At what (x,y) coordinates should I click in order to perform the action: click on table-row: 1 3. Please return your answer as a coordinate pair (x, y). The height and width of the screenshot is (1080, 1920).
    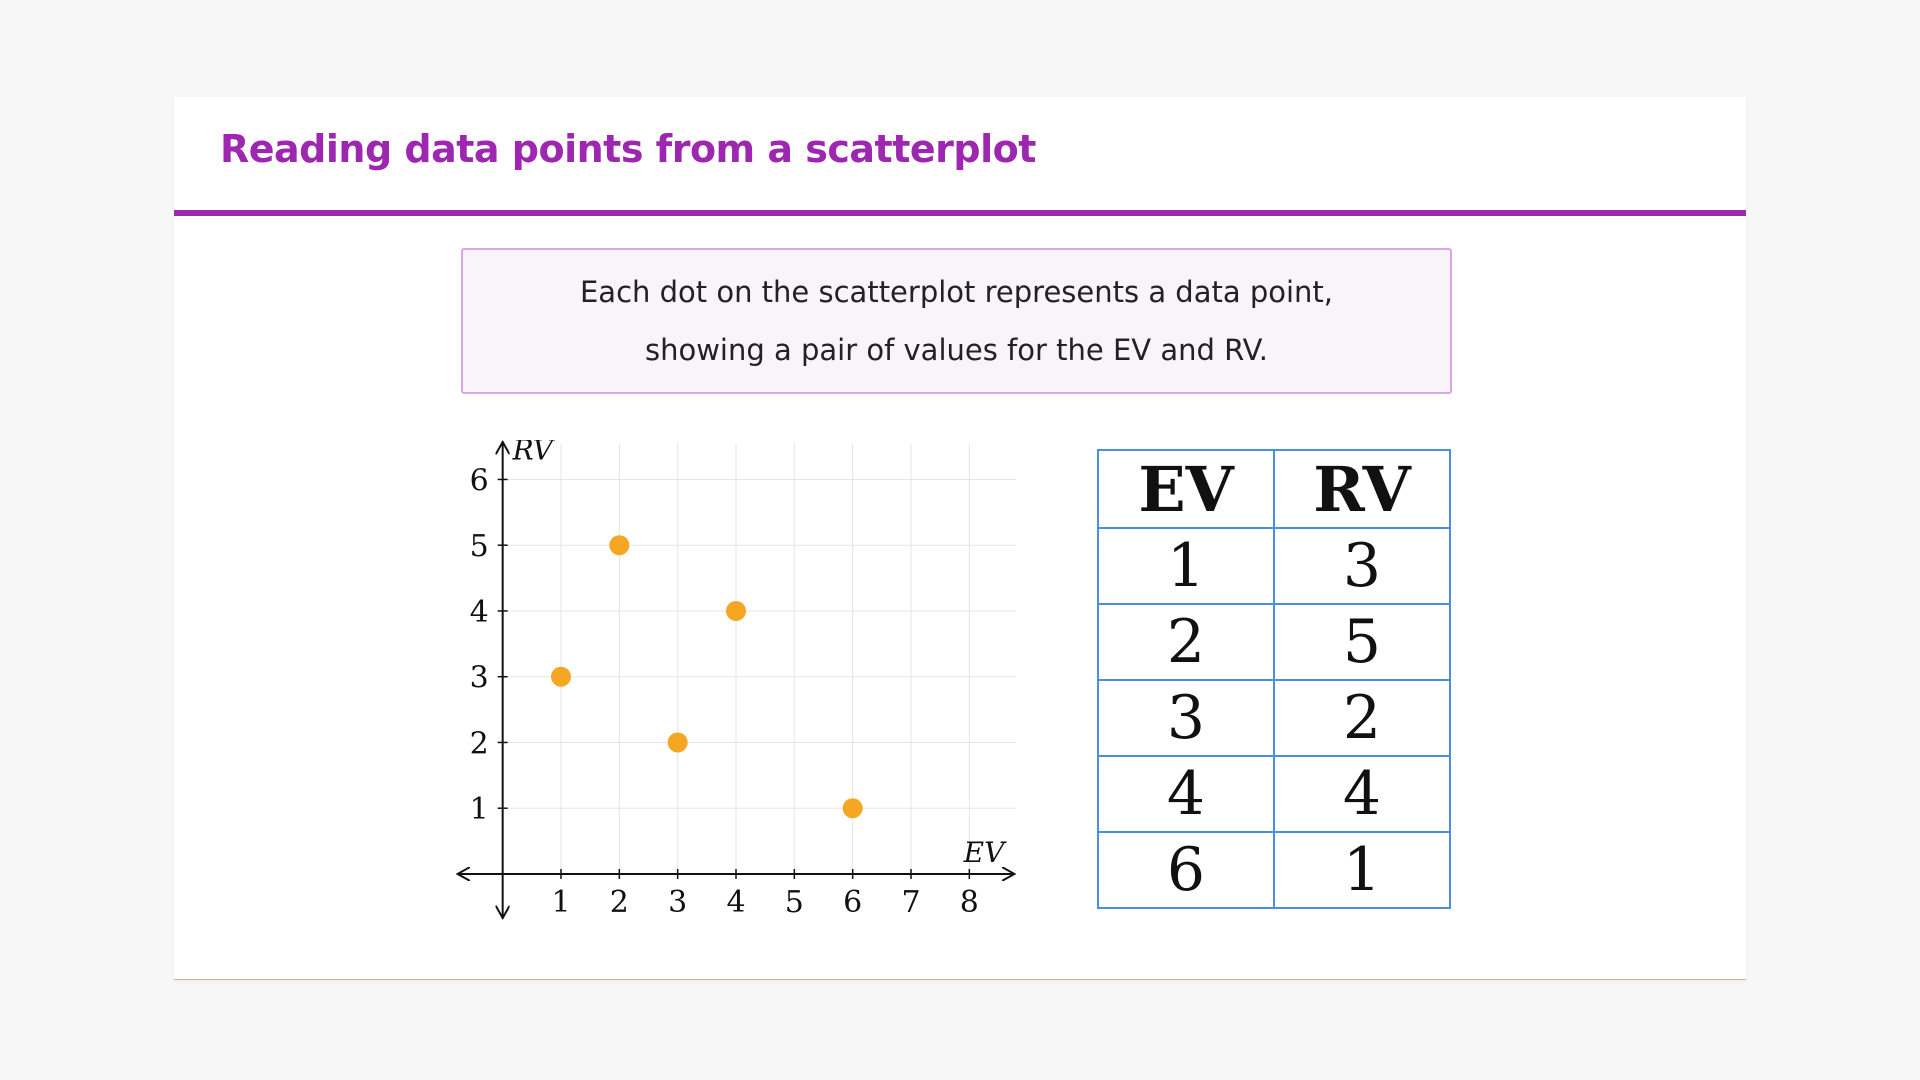
    Looking at the image, I should click on (1274, 566).